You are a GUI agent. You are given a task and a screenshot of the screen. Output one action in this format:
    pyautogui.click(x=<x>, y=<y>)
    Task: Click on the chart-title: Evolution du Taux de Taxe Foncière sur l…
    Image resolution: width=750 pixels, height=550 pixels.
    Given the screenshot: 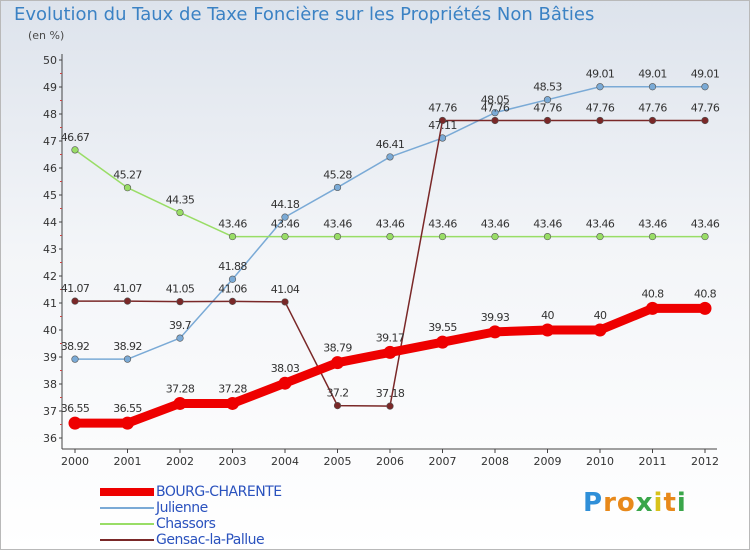 What is the action you would take?
    pyautogui.click(x=304, y=14)
    